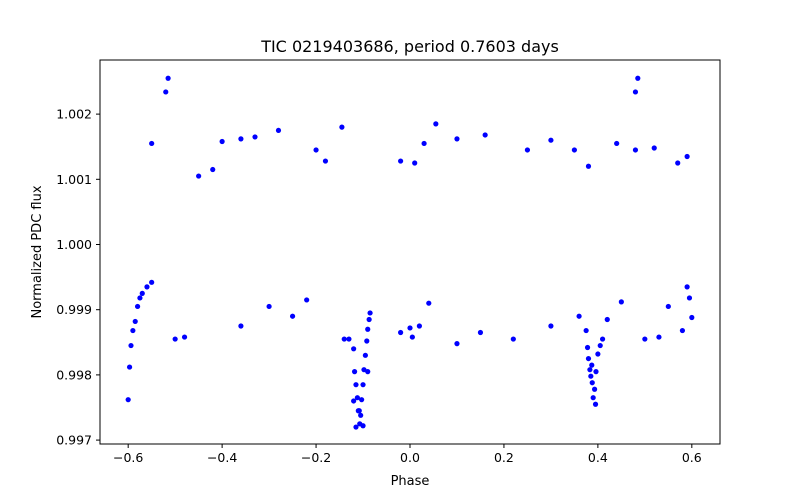 The image size is (800, 500). Describe the element at coordinates (74, 179) in the screenshot. I see `y-tick-label: 1.001` at that location.